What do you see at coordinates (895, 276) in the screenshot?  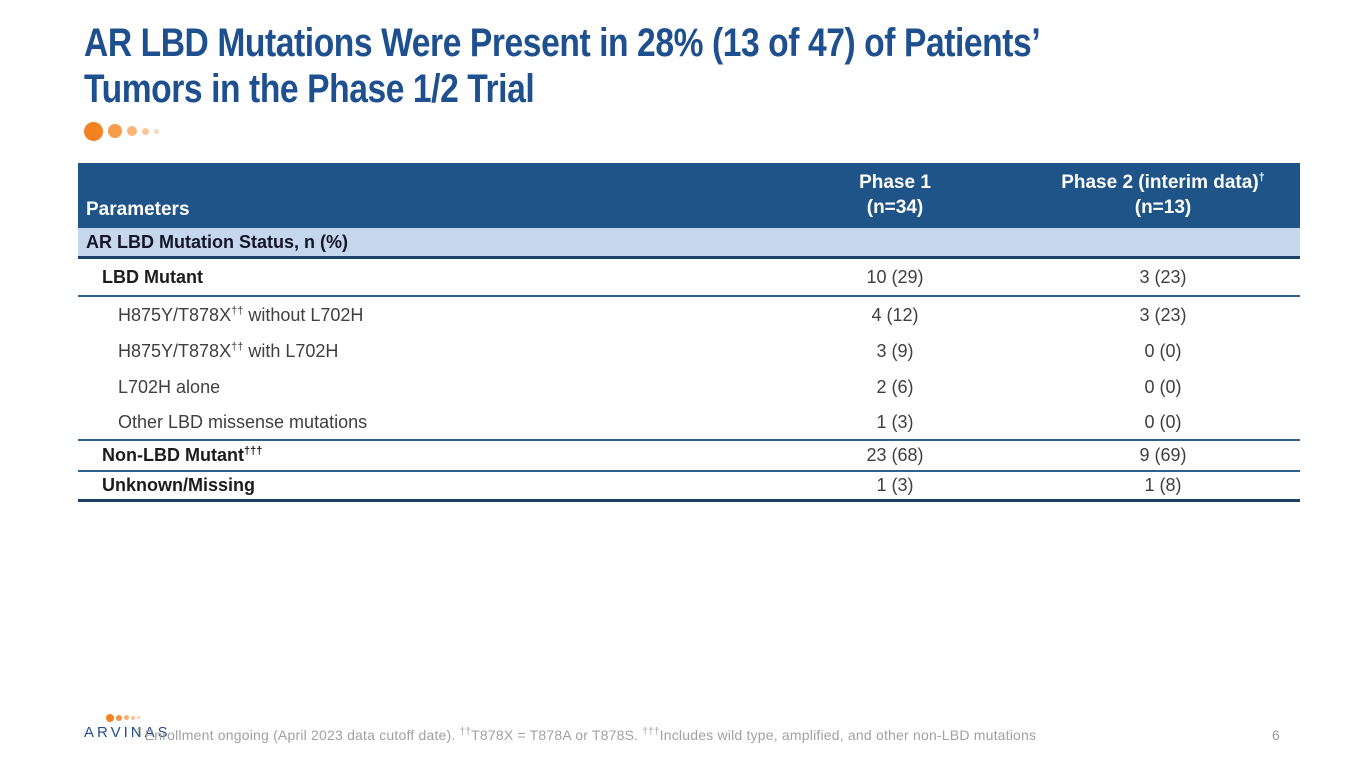 I see `phase1-value: 10 (29)` at bounding box center [895, 276].